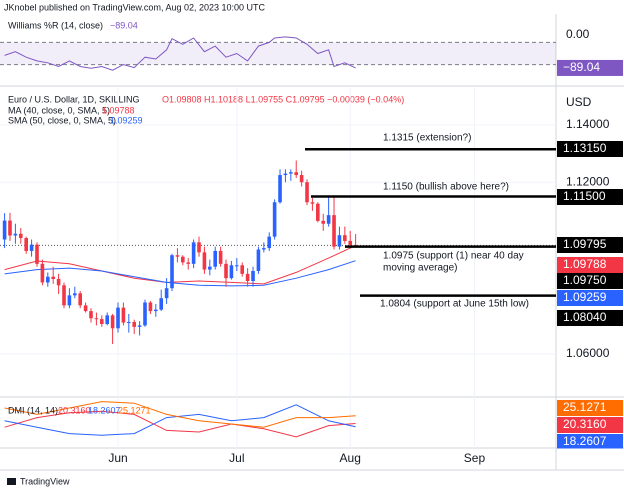 This screenshot has height=495, width=624. What do you see at coordinates (59, 110) in the screenshot?
I see `legend-name: MA (40, close, 0, SMA, 5)` at bounding box center [59, 110].